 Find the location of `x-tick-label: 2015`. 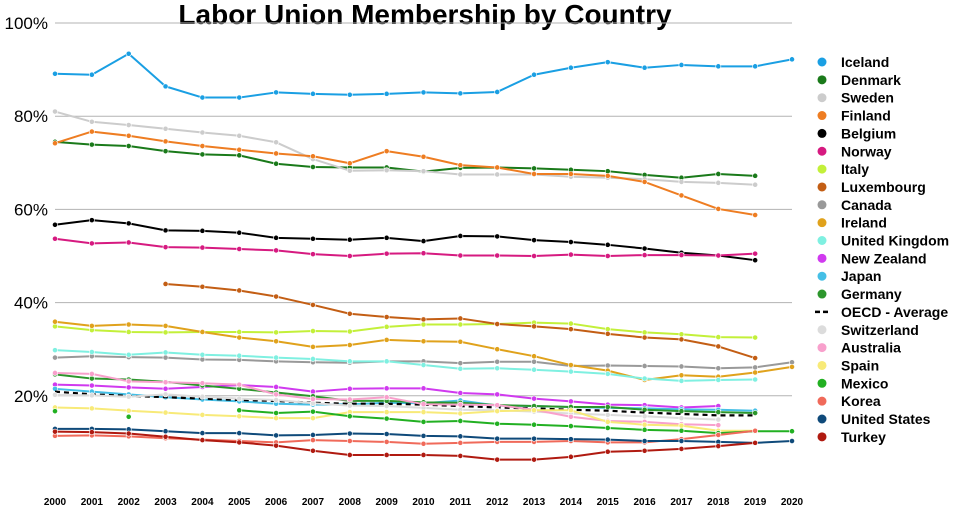

x-tick-label: 2015 is located at coordinates (608, 502).